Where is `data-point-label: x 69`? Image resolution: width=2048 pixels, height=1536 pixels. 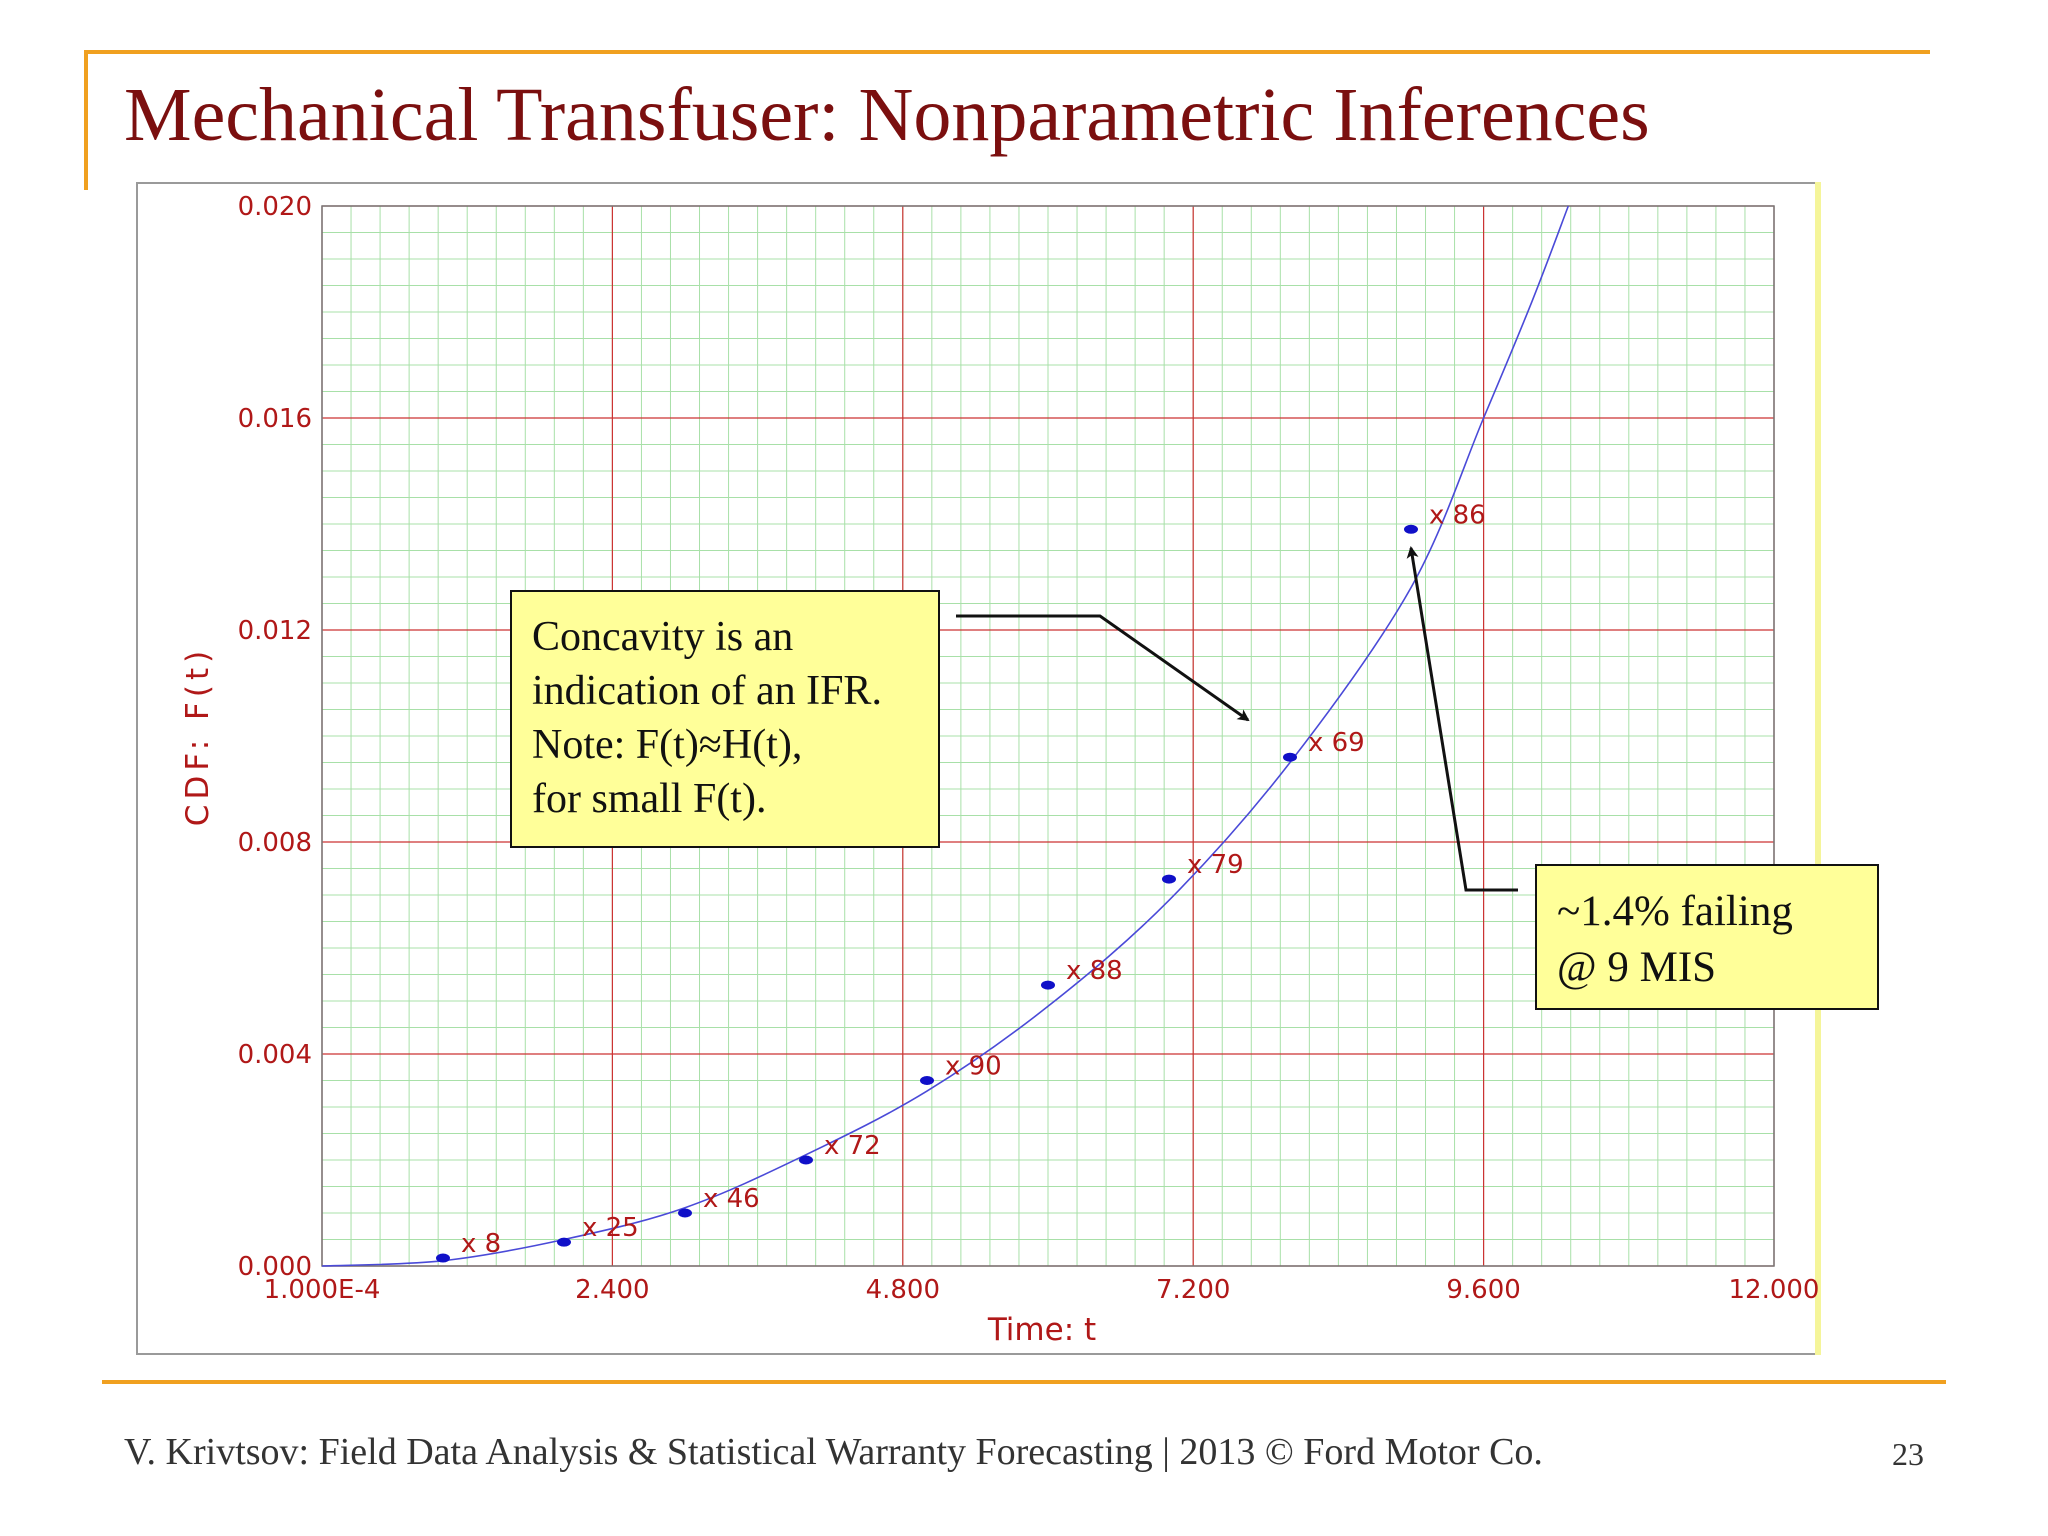
data-point-label: x 69 is located at coordinates (1336, 743).